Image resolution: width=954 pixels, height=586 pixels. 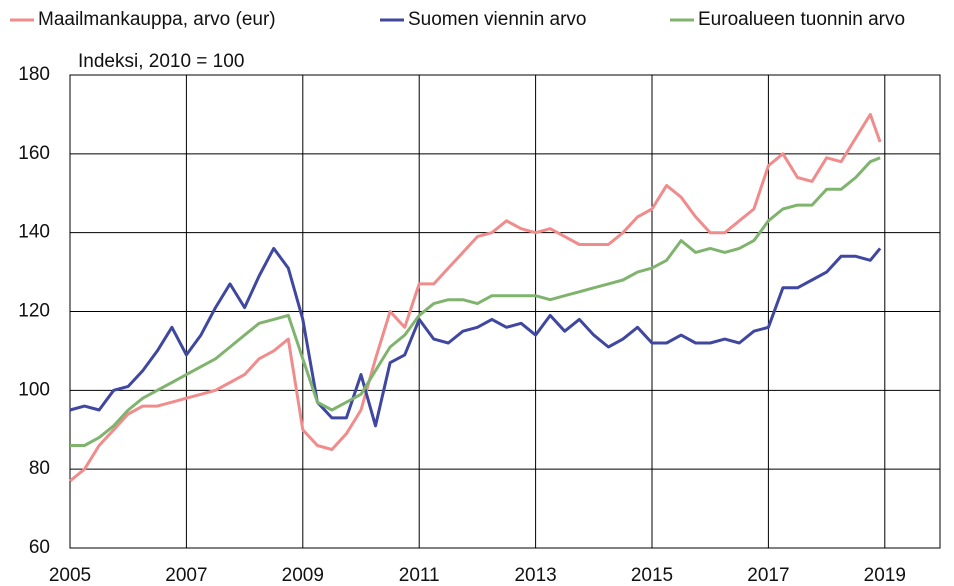 I want to click on y-tick-label: 60, so click(x=39, y=547).